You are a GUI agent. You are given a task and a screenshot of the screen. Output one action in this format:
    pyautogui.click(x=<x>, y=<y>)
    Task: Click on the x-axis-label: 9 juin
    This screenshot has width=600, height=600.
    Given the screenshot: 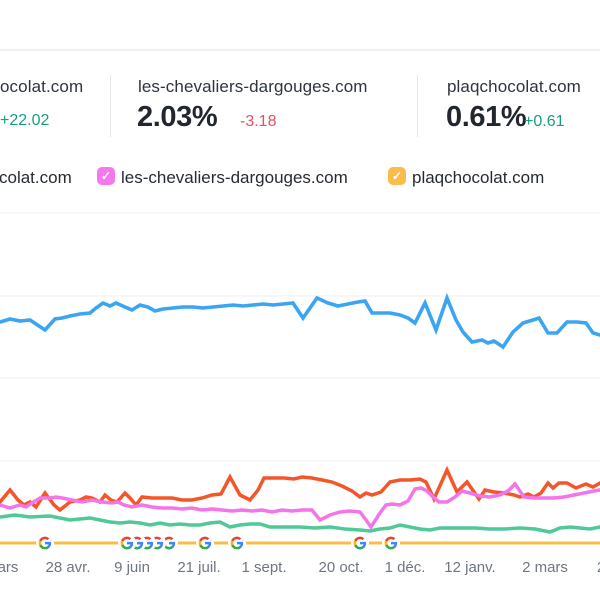 What is the action you would take?
    pyautogui.click(x=132, y=567)
    